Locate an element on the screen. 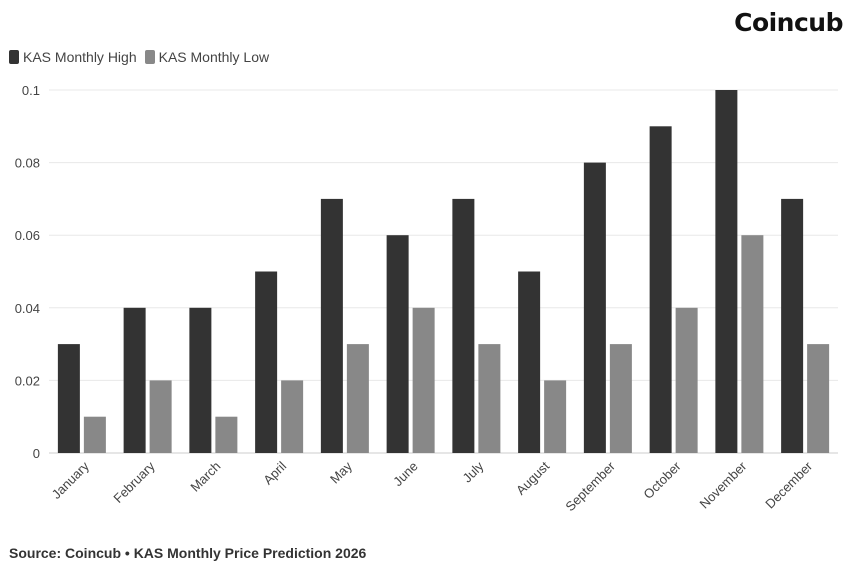 The width and height of the screenshot is (855, 569). legend-swatch-low is located at coordinates (149, 57).